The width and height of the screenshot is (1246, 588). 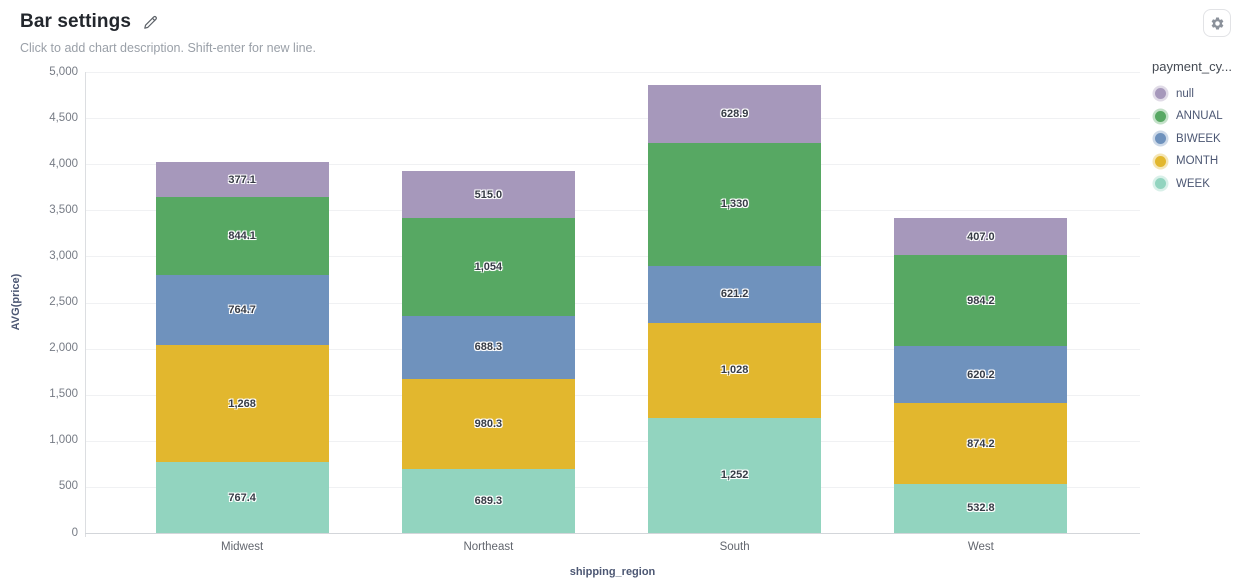 What do you see at coordinates (735, 294) in the screenshot?
I see `bar-segment-south-biweek` at bounding box center [735, 294].